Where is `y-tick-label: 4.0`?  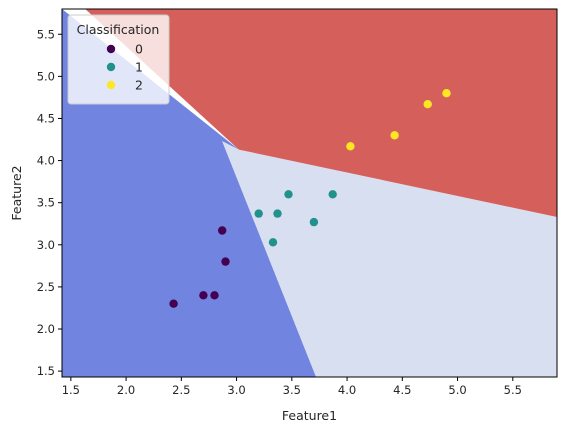 y-tick-label: 4.0 is located at coordinates (46, 161).